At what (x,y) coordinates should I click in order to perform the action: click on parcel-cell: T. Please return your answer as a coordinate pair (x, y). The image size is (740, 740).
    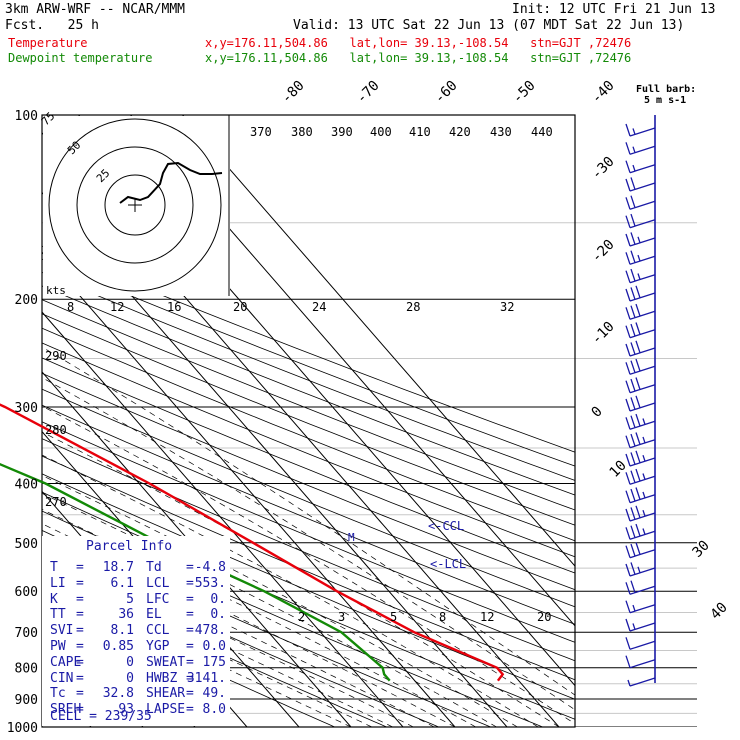
    Looking at the image, I should click on (54, 567).